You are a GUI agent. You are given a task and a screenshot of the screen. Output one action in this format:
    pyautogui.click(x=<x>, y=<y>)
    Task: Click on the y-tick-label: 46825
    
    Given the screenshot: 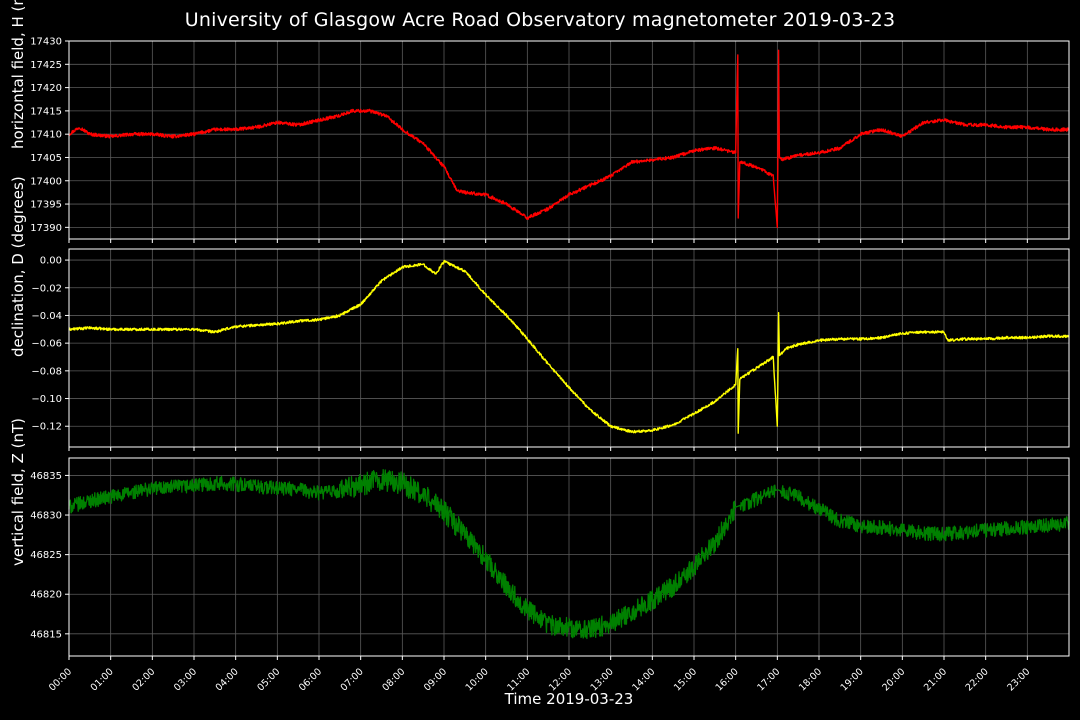 What is the action you would take?
    pyautogui.click(x=46, y=555)
    